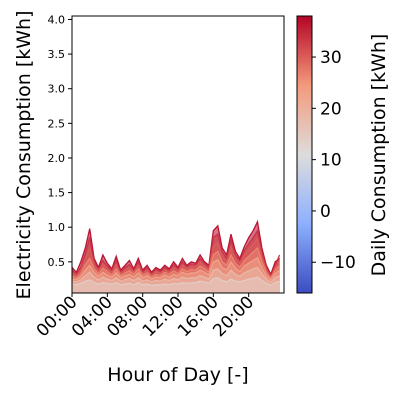  What do you see at coordinates (57, 123) in the screenshot?
I see `y-tick-label: 2.5` at bounding box center [57, 123].